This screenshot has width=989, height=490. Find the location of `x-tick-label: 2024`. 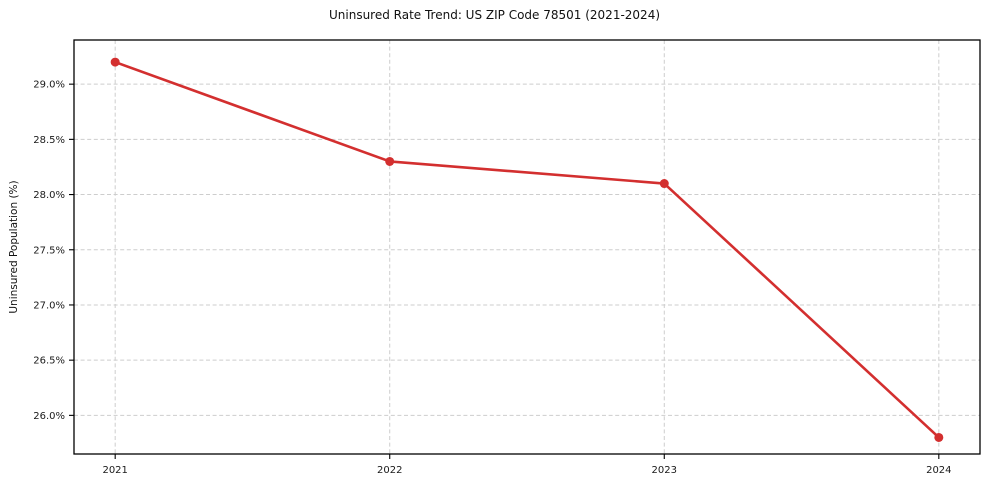

x-tick-label: 2024 is located at coordinates (938, 470).